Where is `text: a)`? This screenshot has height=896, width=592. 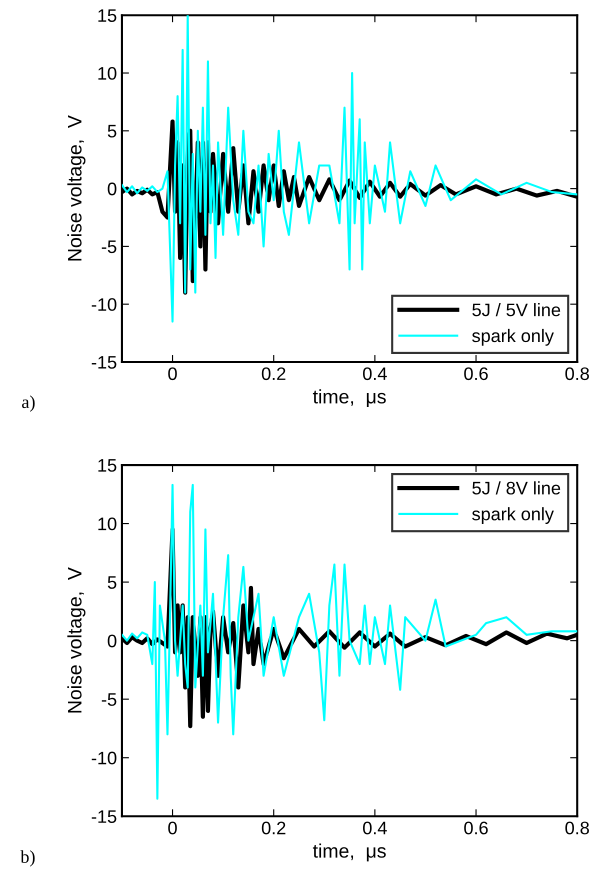 text: a) is located at coordinates (28, 403).